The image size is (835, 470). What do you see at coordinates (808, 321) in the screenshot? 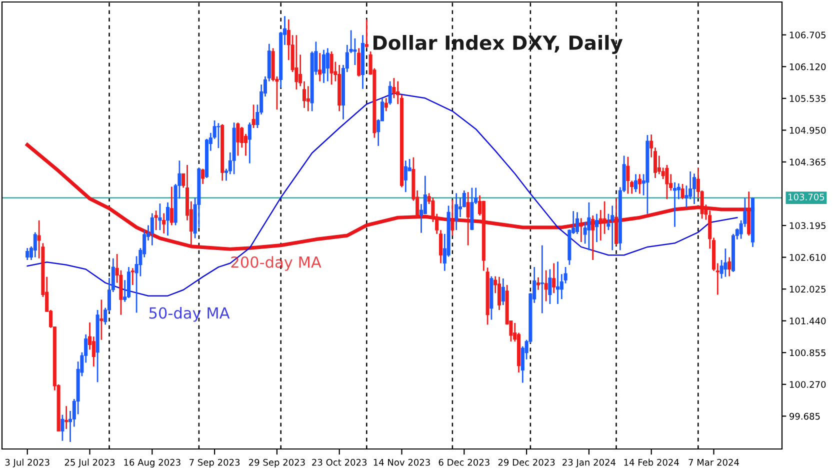
I see `y-tick-label: 101.440` at bounding box center [808, 321].